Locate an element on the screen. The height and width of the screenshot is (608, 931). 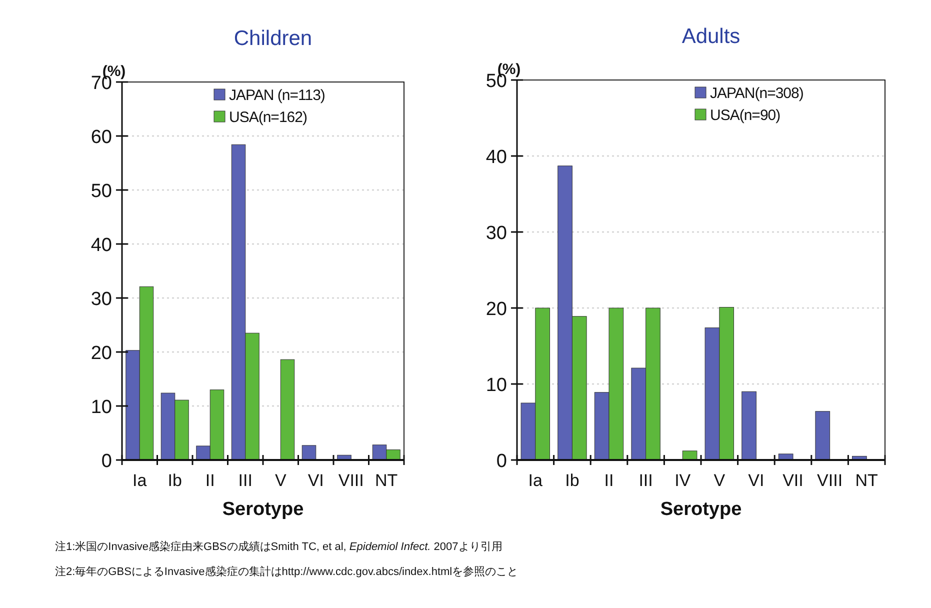
legend-label: USA(n=90) is located at coordinates (745, 115).